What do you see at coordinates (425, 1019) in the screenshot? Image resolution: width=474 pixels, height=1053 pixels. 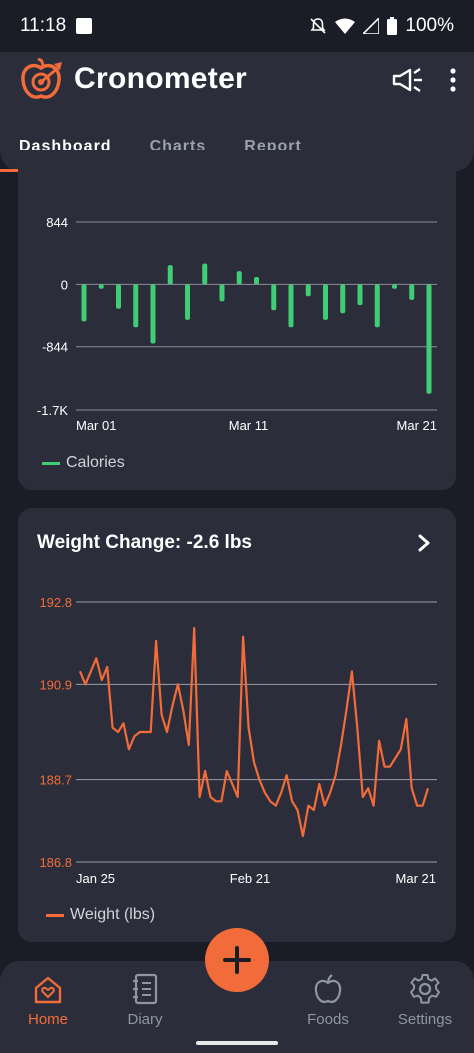 I see `nav-settings-label: Settings` at bounding box center [425, 1019].